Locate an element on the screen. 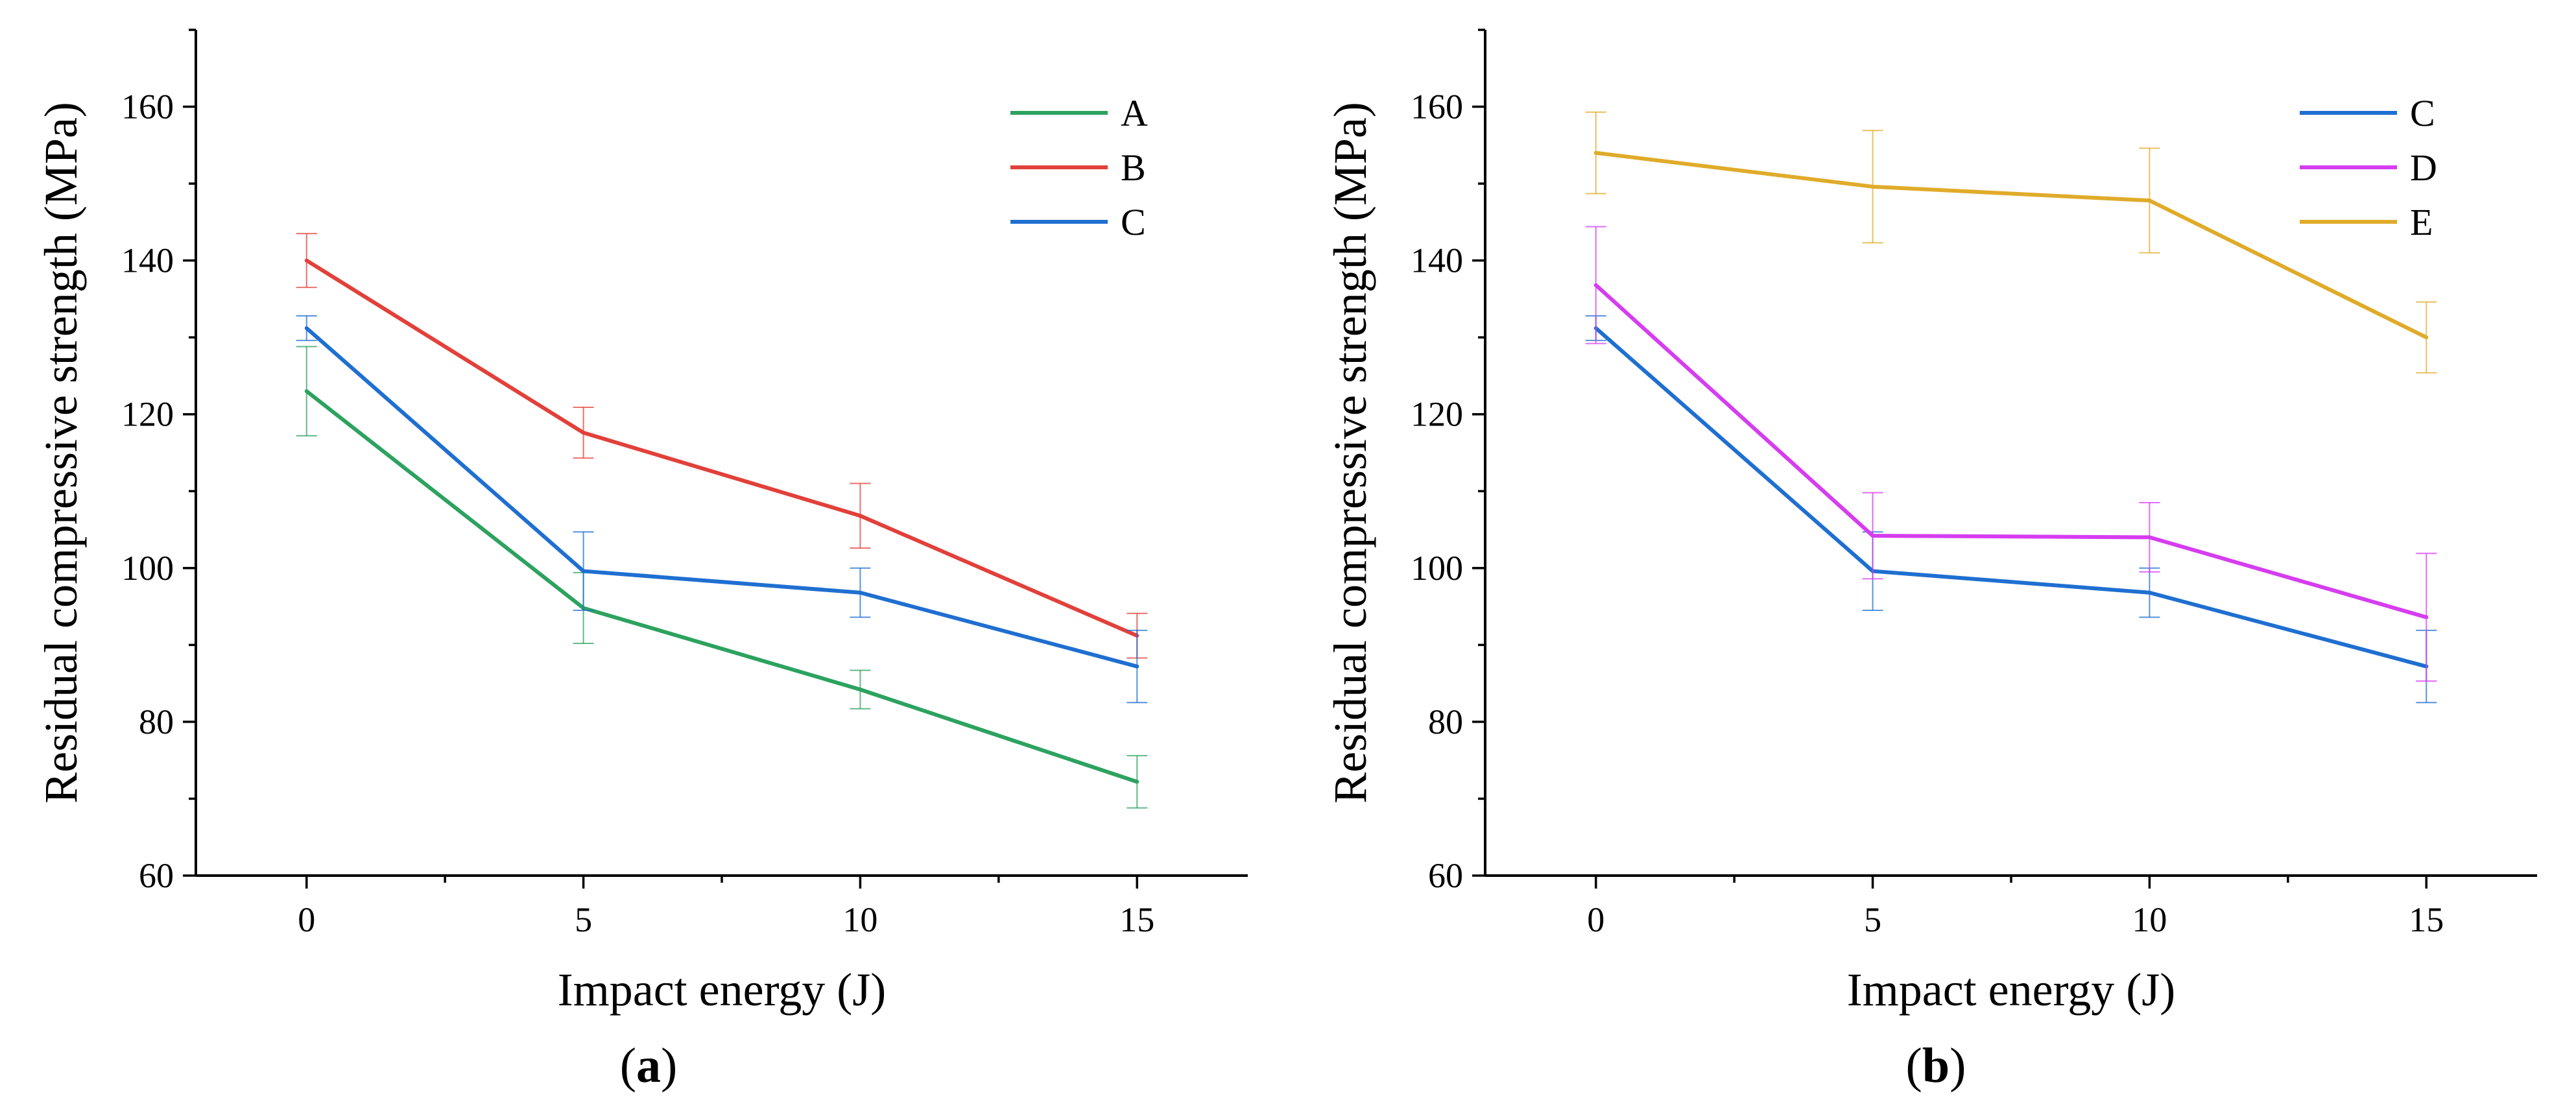  series-B is located at coordinates (722, 446).